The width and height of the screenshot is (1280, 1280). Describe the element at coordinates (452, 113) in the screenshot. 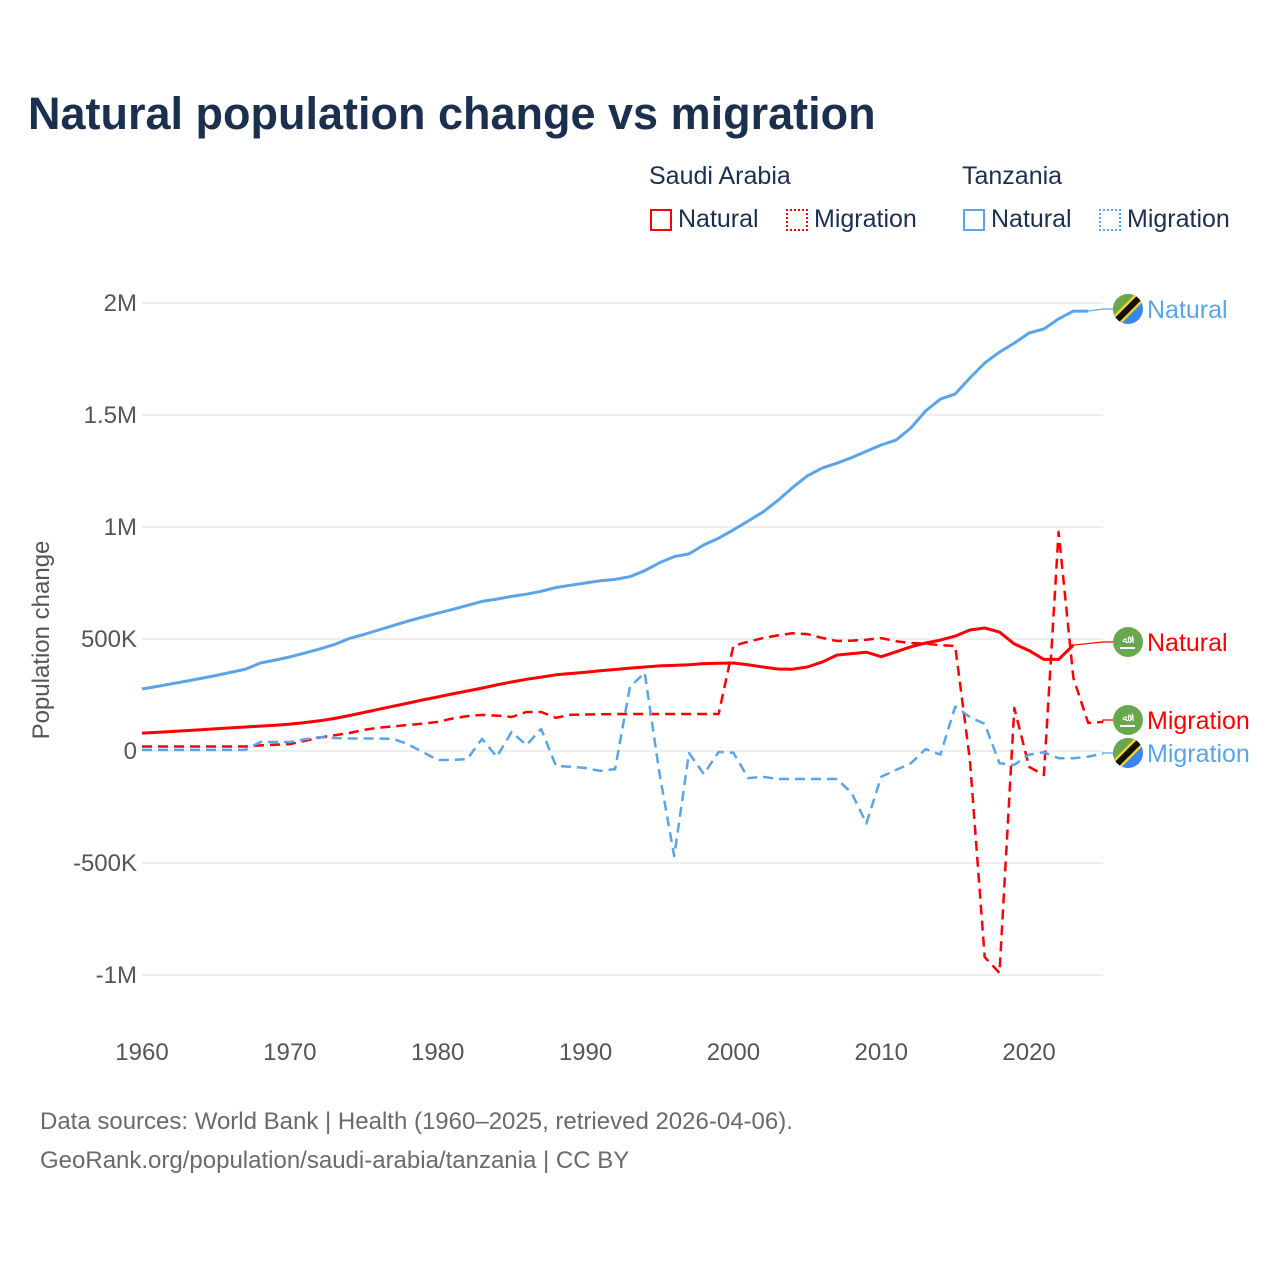

I see `chart-title: Natural population change vs migration` at that location.